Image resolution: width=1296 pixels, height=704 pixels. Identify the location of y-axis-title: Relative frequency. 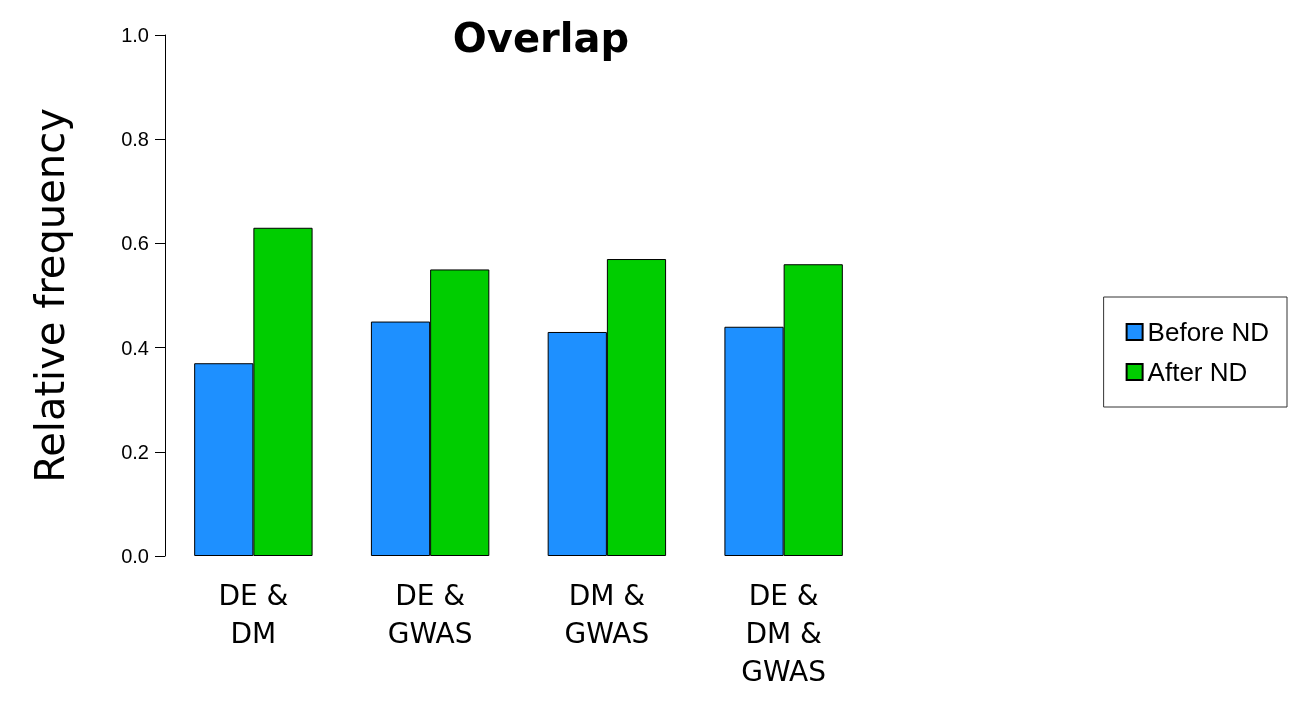
(50, 295).